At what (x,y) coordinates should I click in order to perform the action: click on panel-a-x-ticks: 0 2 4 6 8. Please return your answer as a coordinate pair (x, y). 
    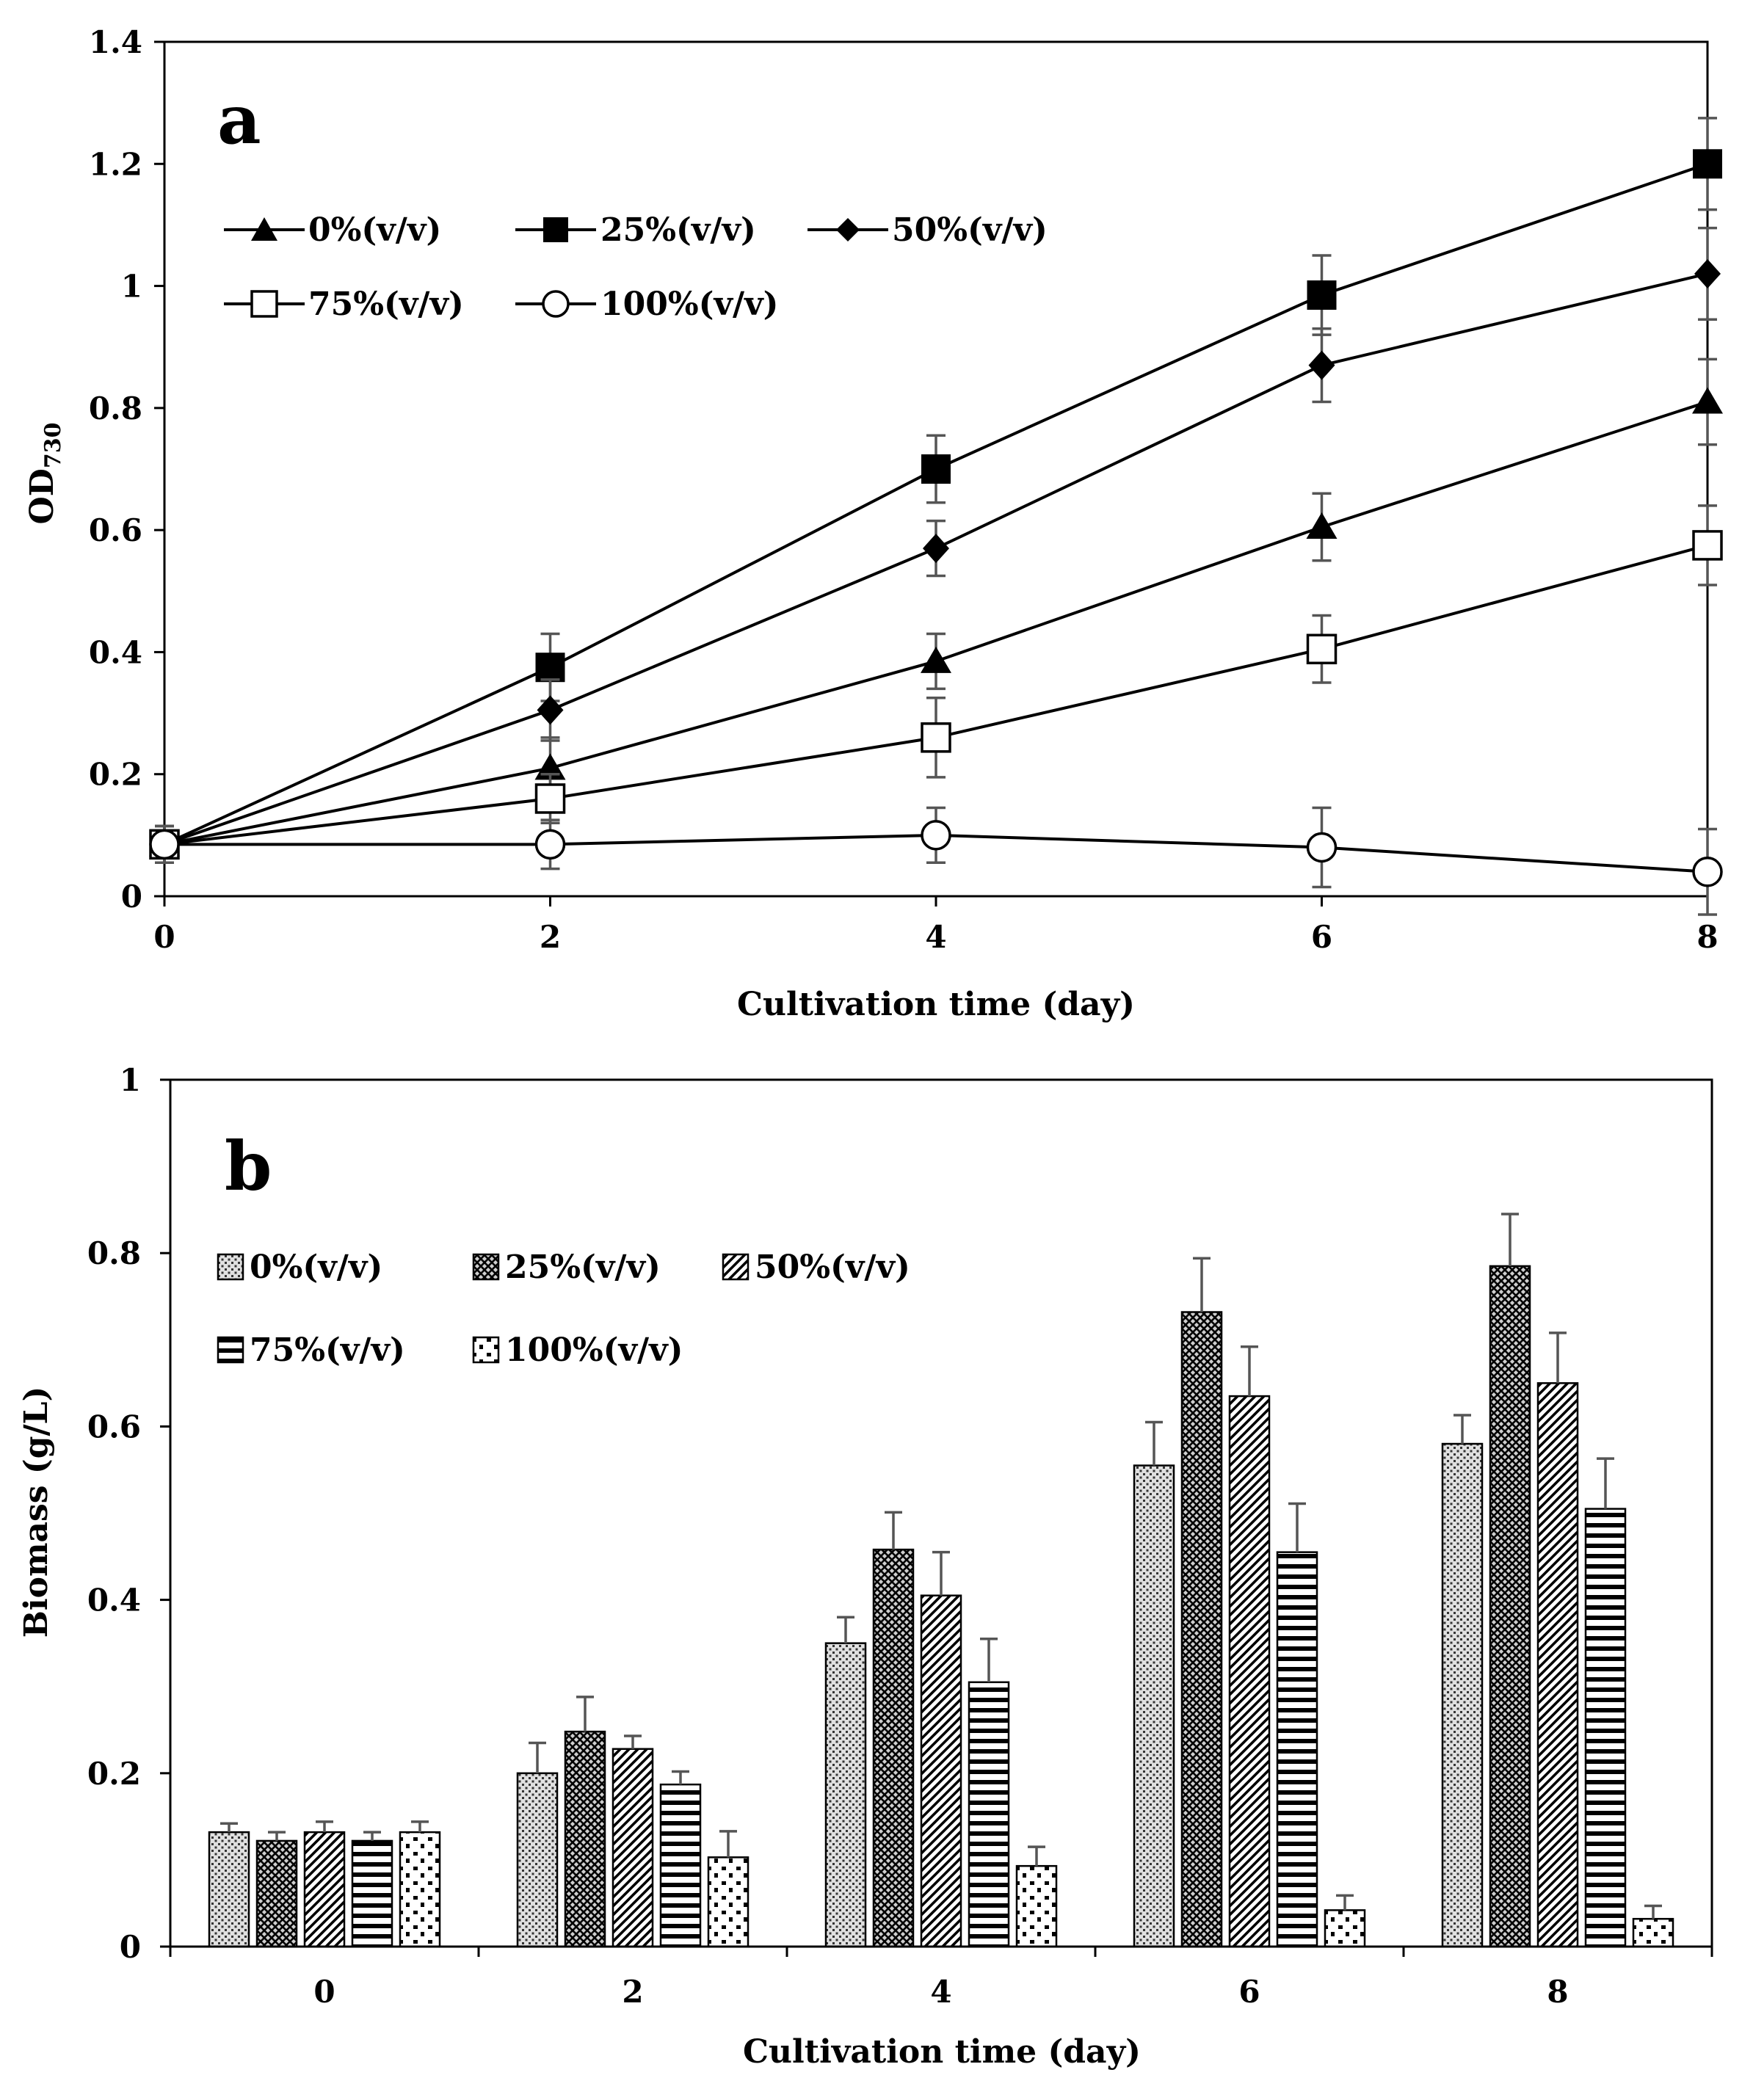
    Looking at the image, I should click on (936, 925).